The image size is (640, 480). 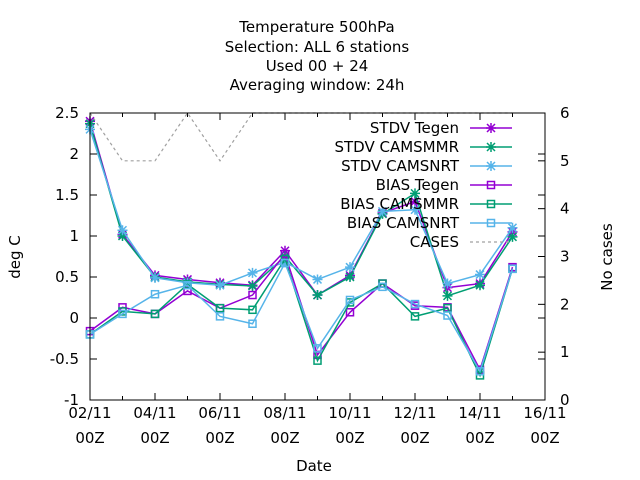 What do you see at coordinates (396, 147) in the screenshot?
I see `legend-label: STDV CAMSMMR` at bounding box center [396, 147].